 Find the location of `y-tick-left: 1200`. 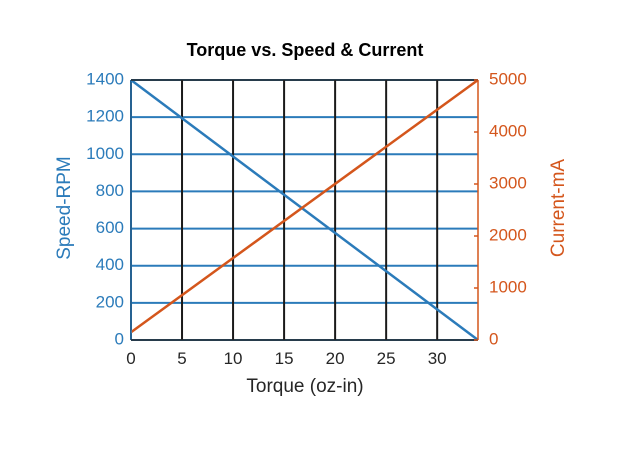

y-tick-left: 1200 is located at coordinates (105, 116).